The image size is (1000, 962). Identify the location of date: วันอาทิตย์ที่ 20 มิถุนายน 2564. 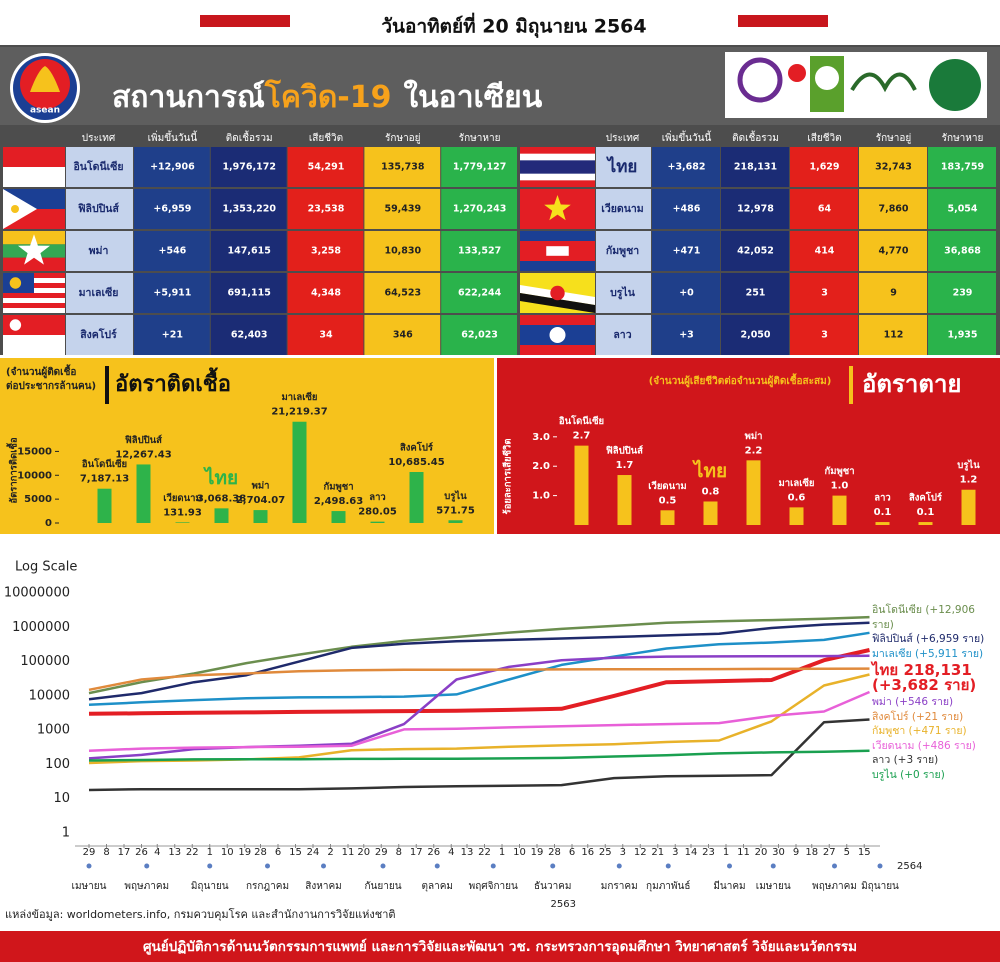
(513, 26).